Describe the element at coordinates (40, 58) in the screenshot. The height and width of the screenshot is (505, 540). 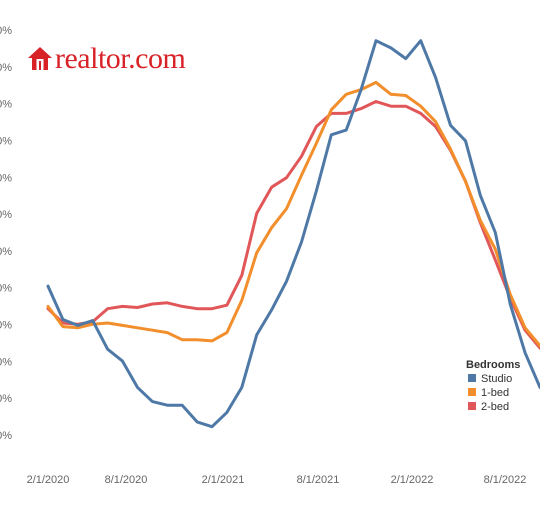
I see `house-icon` at that location.